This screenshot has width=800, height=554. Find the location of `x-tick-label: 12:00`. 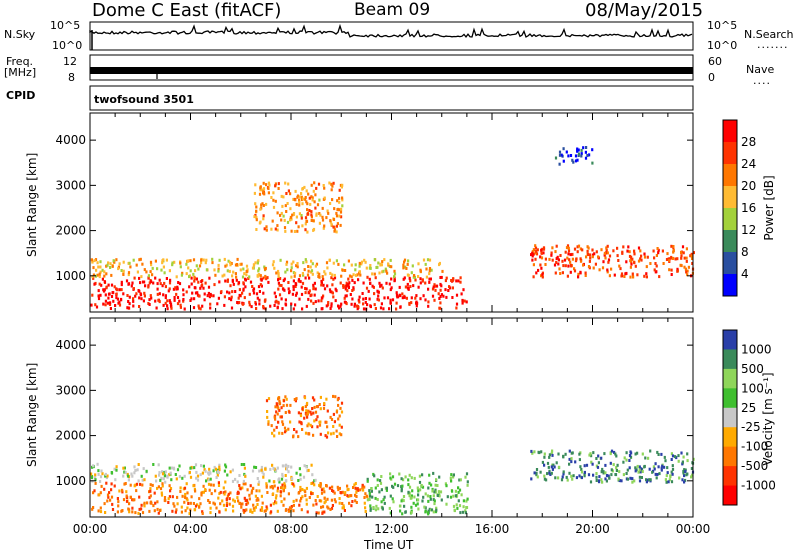

x-tick-label: 12:00 is located at coordinates (391, 529).